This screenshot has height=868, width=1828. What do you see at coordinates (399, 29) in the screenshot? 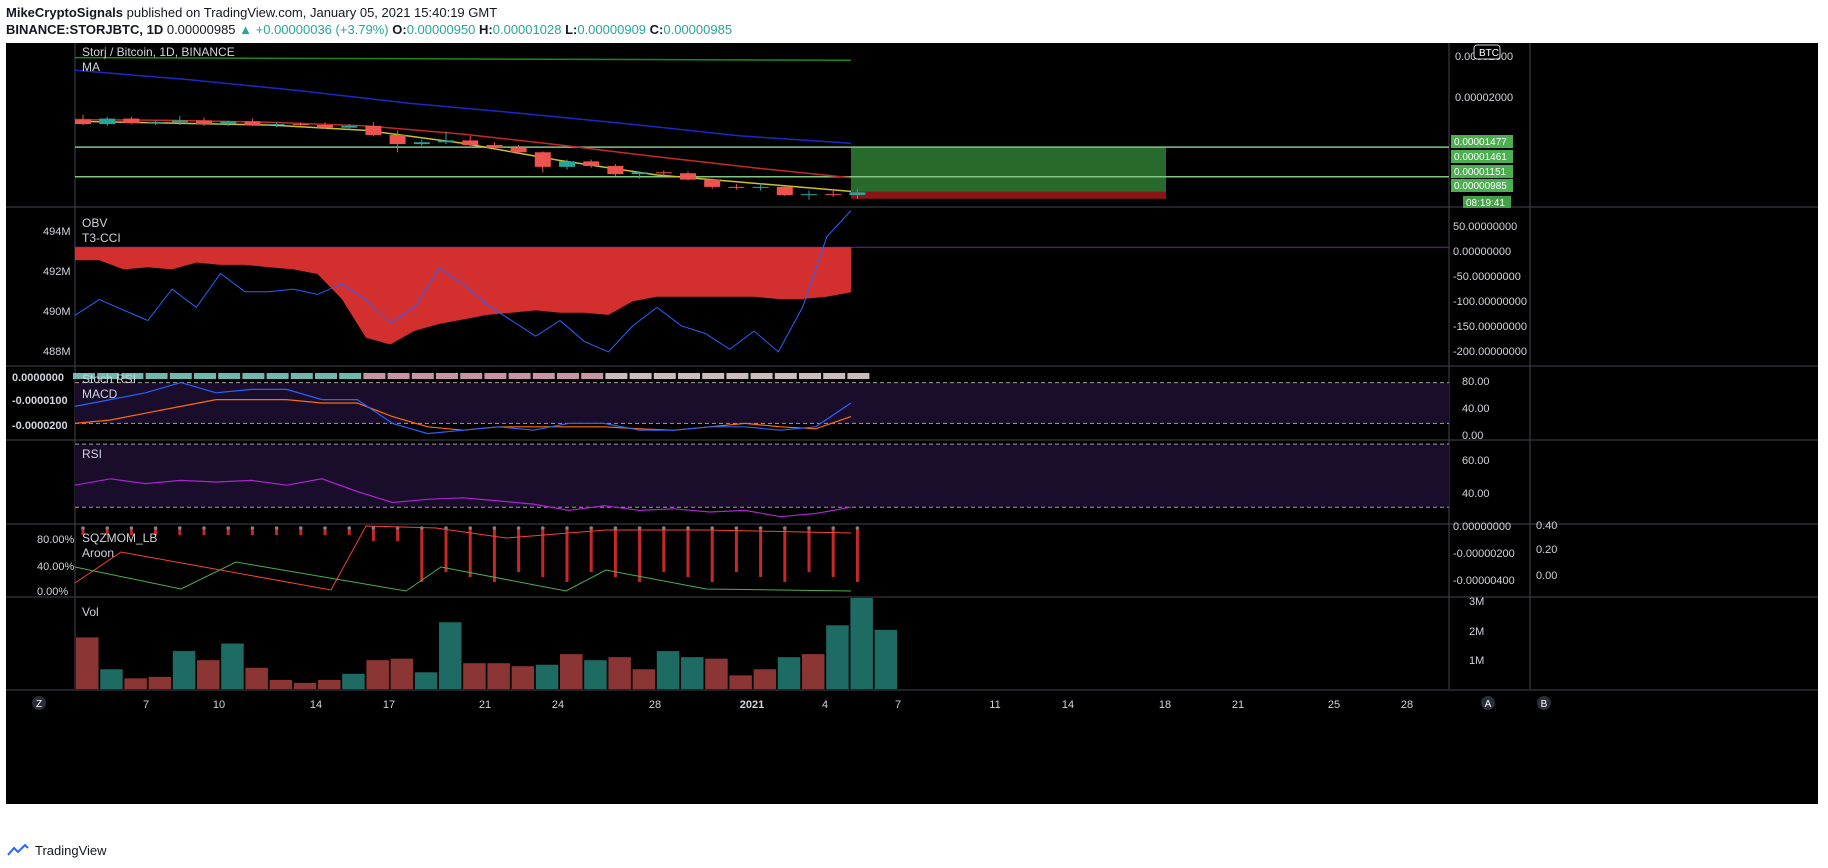
I see `open-label: O:` at bounding box center [399, 29].